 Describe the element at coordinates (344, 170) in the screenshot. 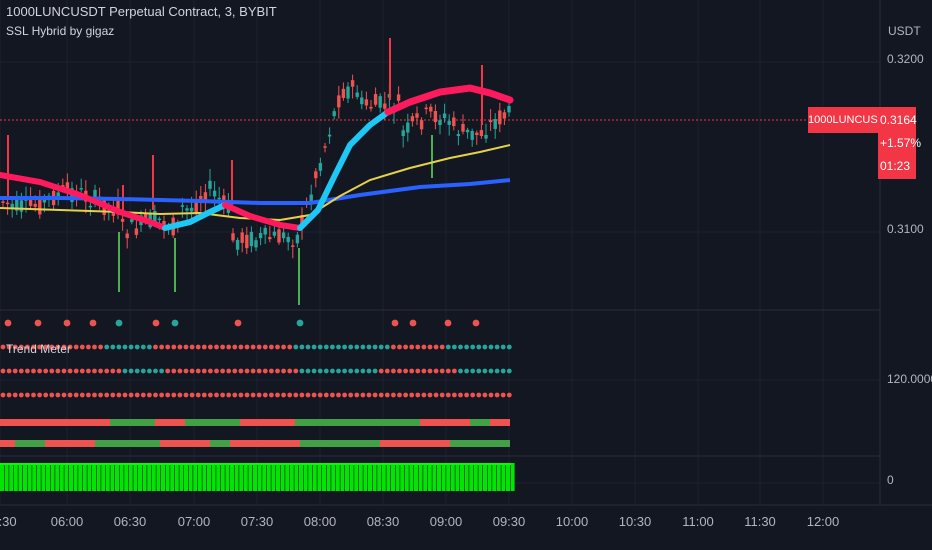

I see `ssl-baseline-bull` at that location.